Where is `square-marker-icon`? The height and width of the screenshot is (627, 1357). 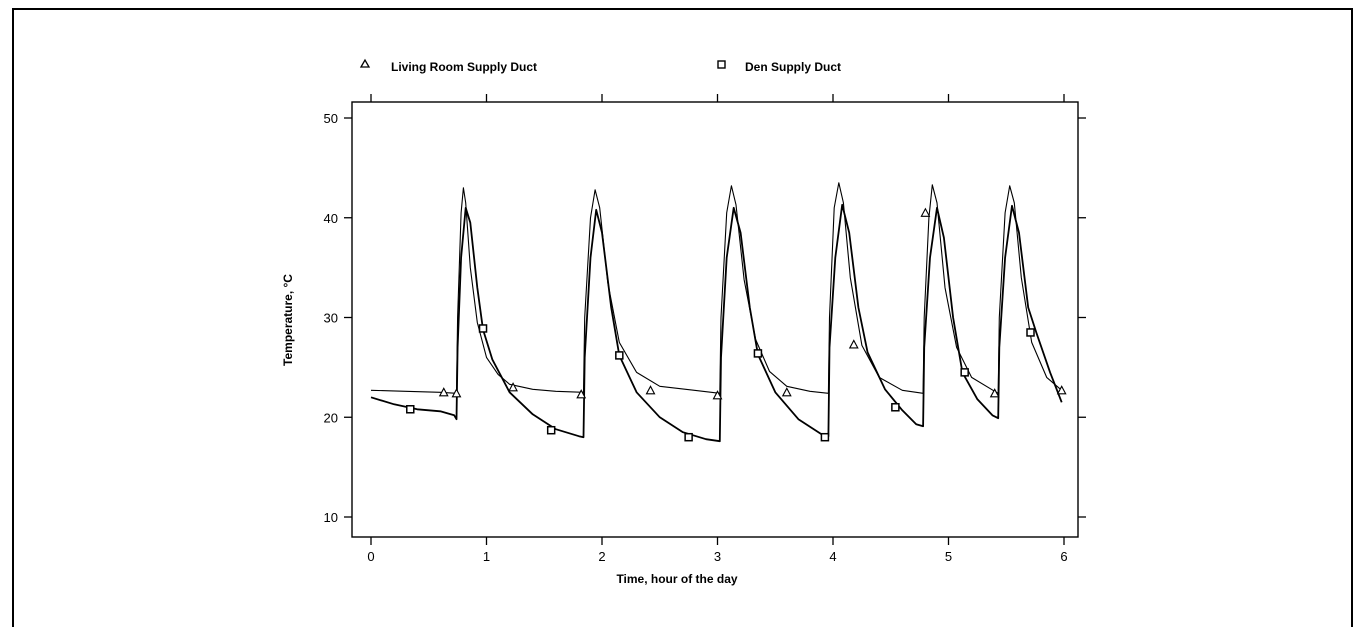
square-marker-icon is located at coordinates (721, 64).